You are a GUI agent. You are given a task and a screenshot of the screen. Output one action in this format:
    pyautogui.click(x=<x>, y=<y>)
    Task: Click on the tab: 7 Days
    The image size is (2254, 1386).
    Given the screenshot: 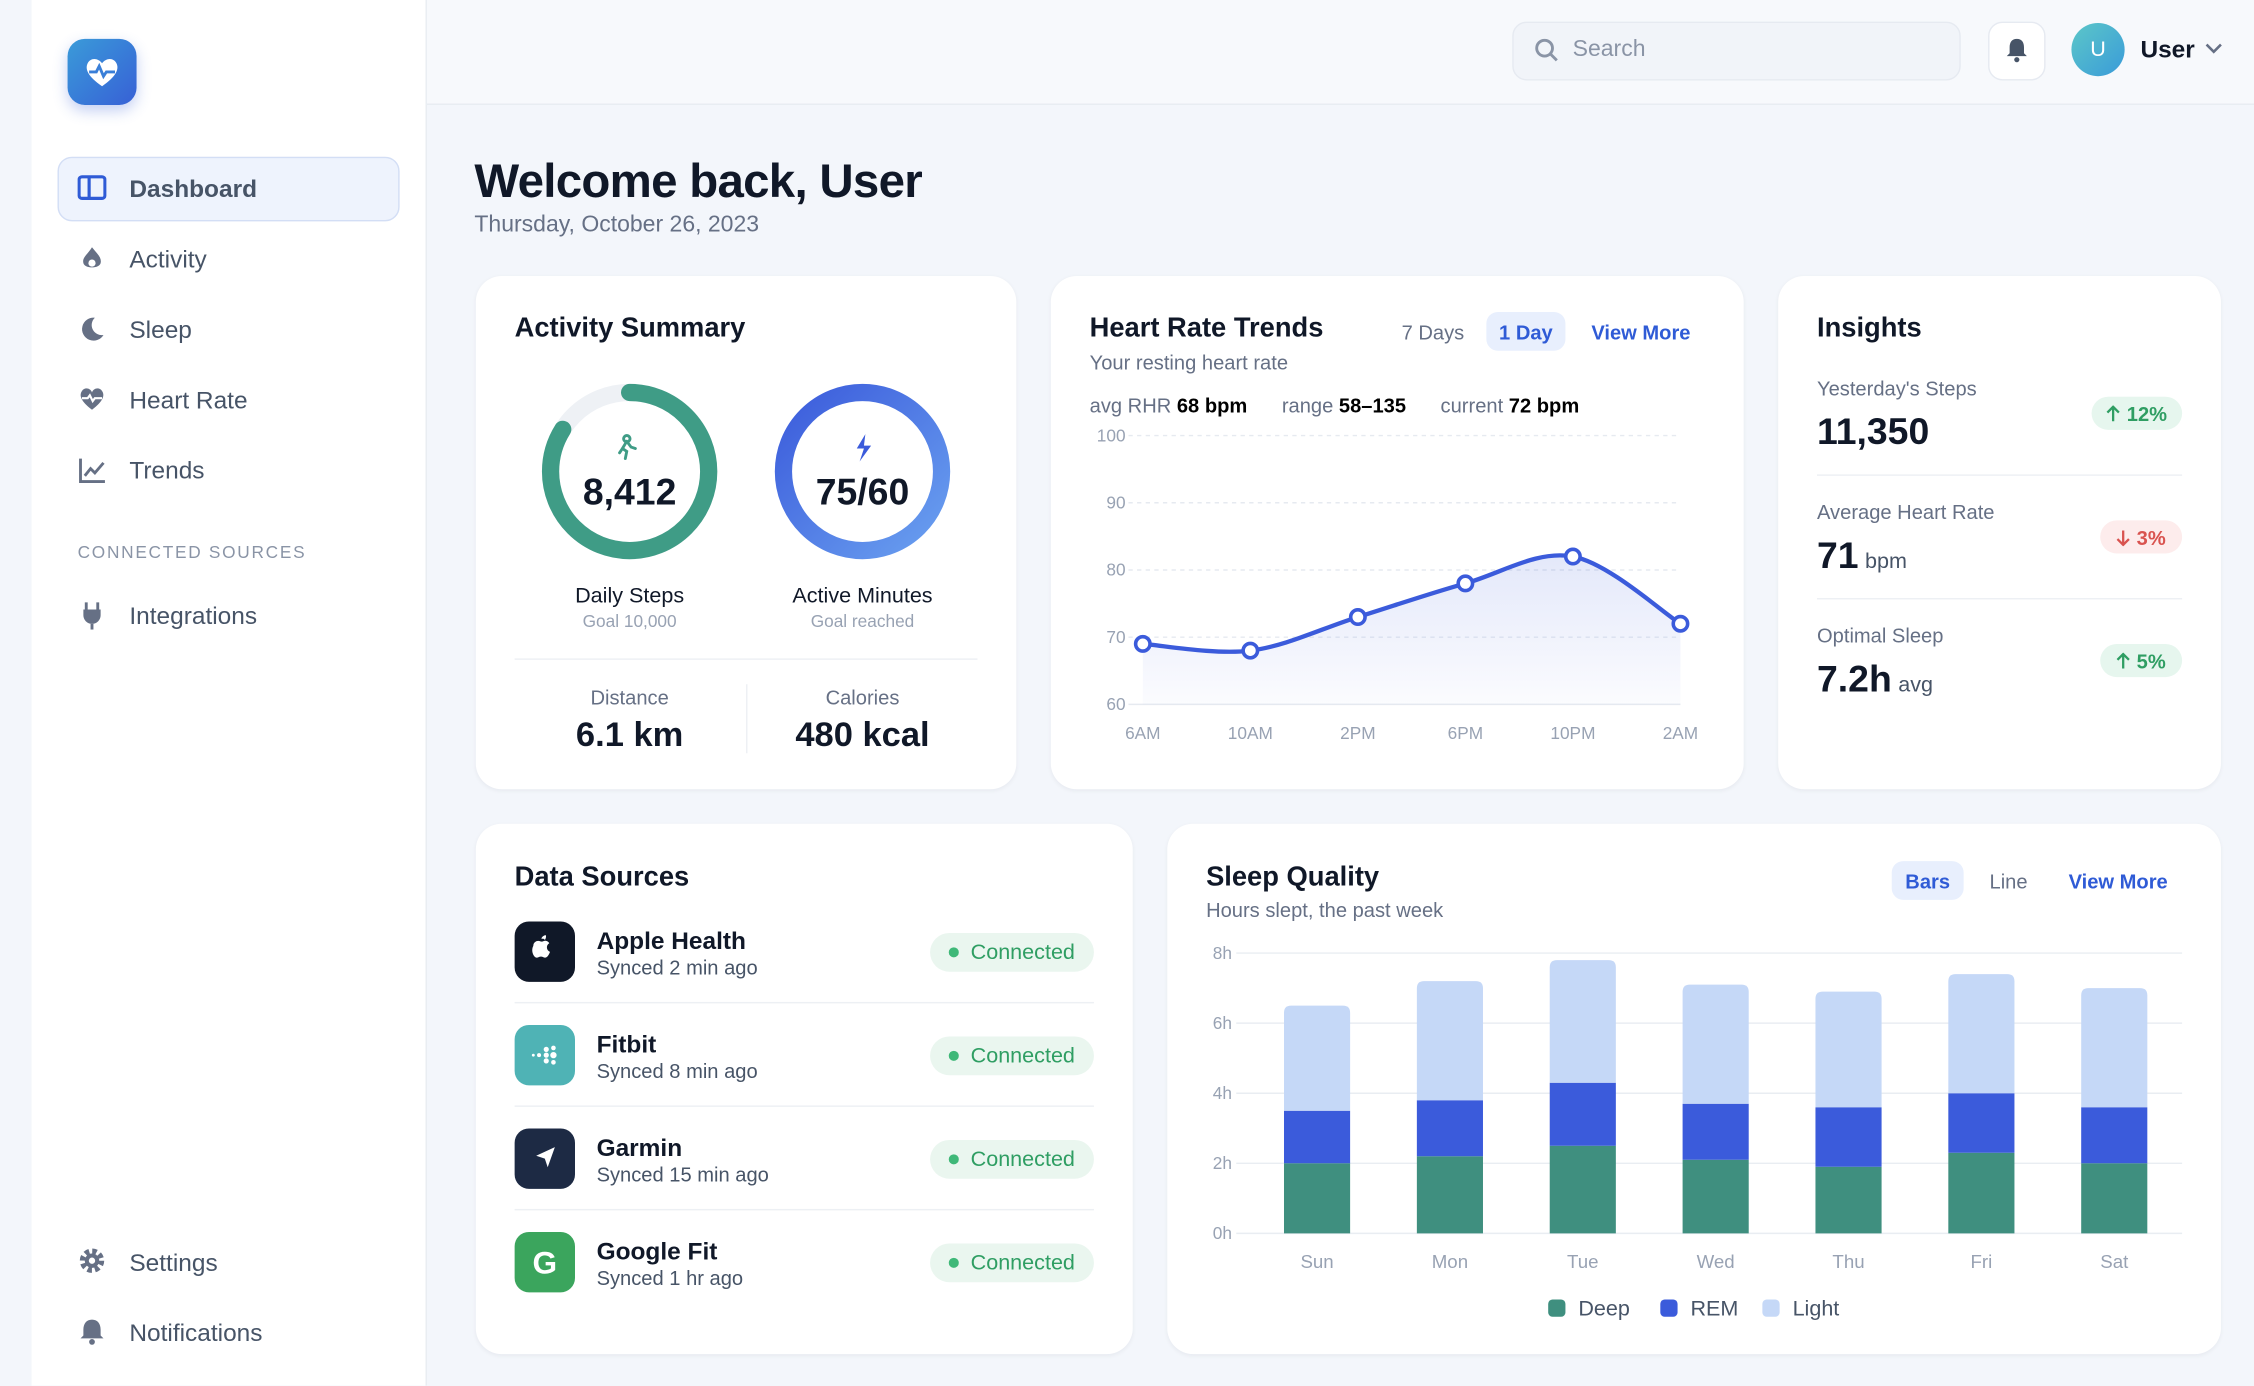 What is the action you would take?
    pyautogui.click(x=1433, y=332)
    